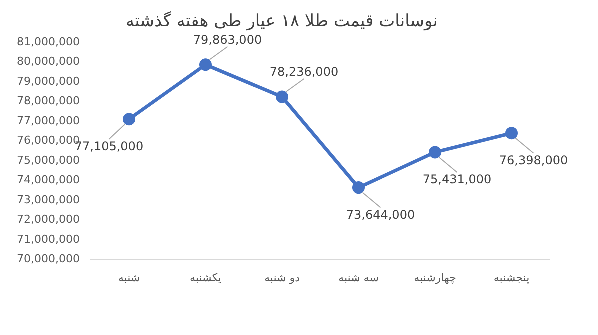 Image resolution: width=598 pixels, height=335 pixels. I want to click on x-tick-label: پنجشنبه, so click(512, 277).